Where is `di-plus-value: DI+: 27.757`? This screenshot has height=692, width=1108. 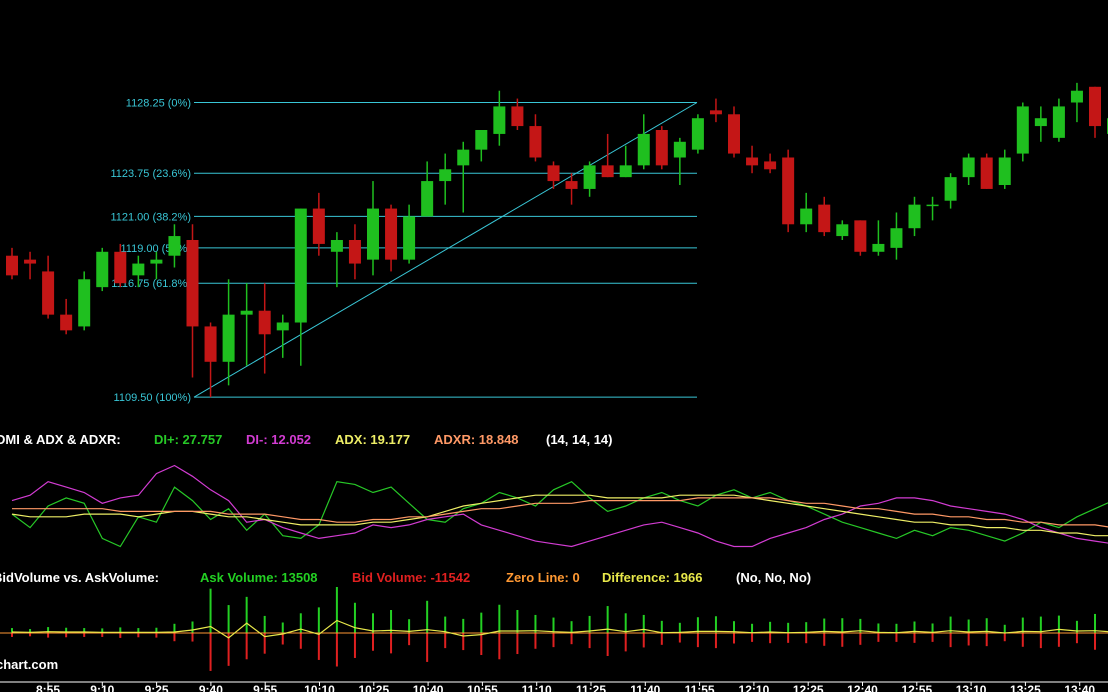 di-plus-value: DI+: 27.757 is located at coordinates (188, 439).